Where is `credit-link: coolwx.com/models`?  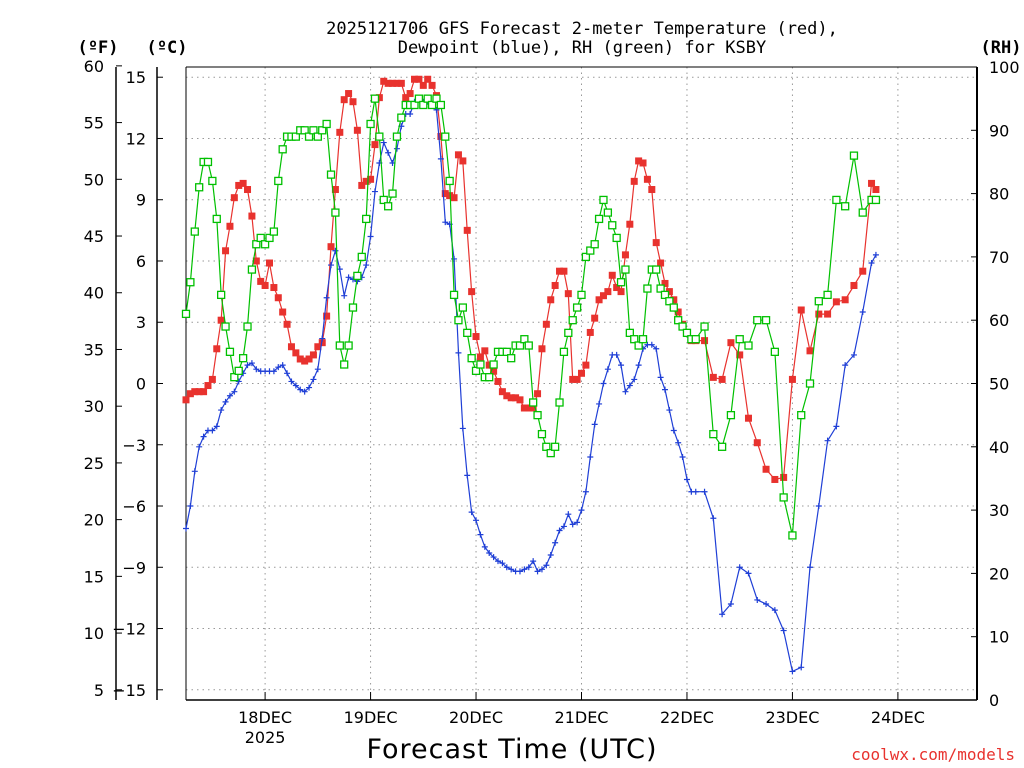
credit-link: coolwx.com/models is located at coordinates (933, 754).